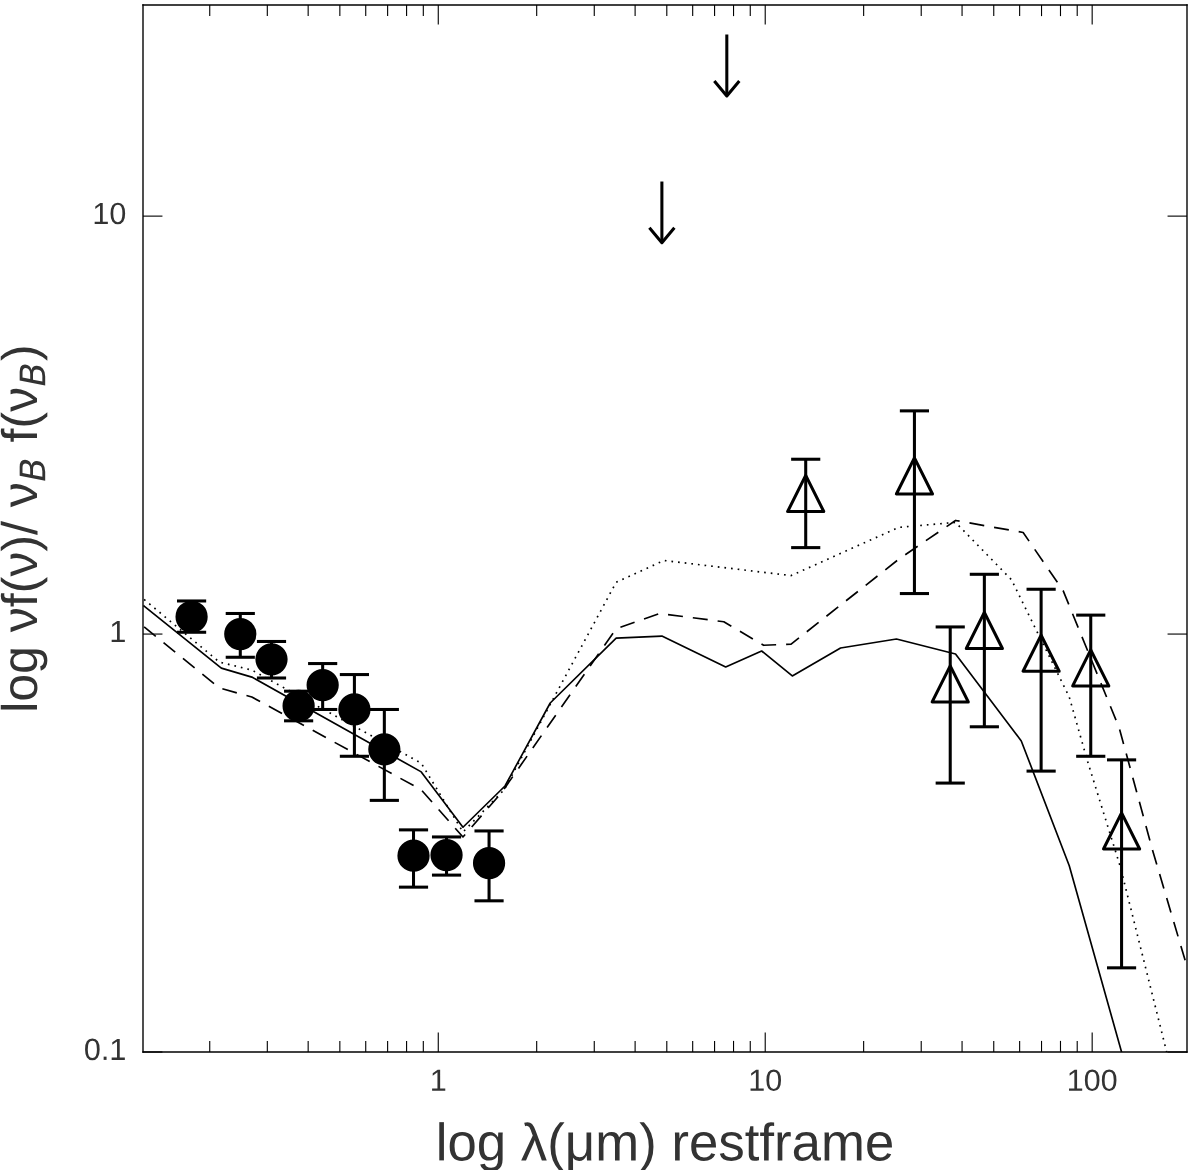 This screenshot has width=1189, height=1170. Describe the element at coordinates (439, 1080) in the screenshot. I see `x-tick-label: 1` at that location.